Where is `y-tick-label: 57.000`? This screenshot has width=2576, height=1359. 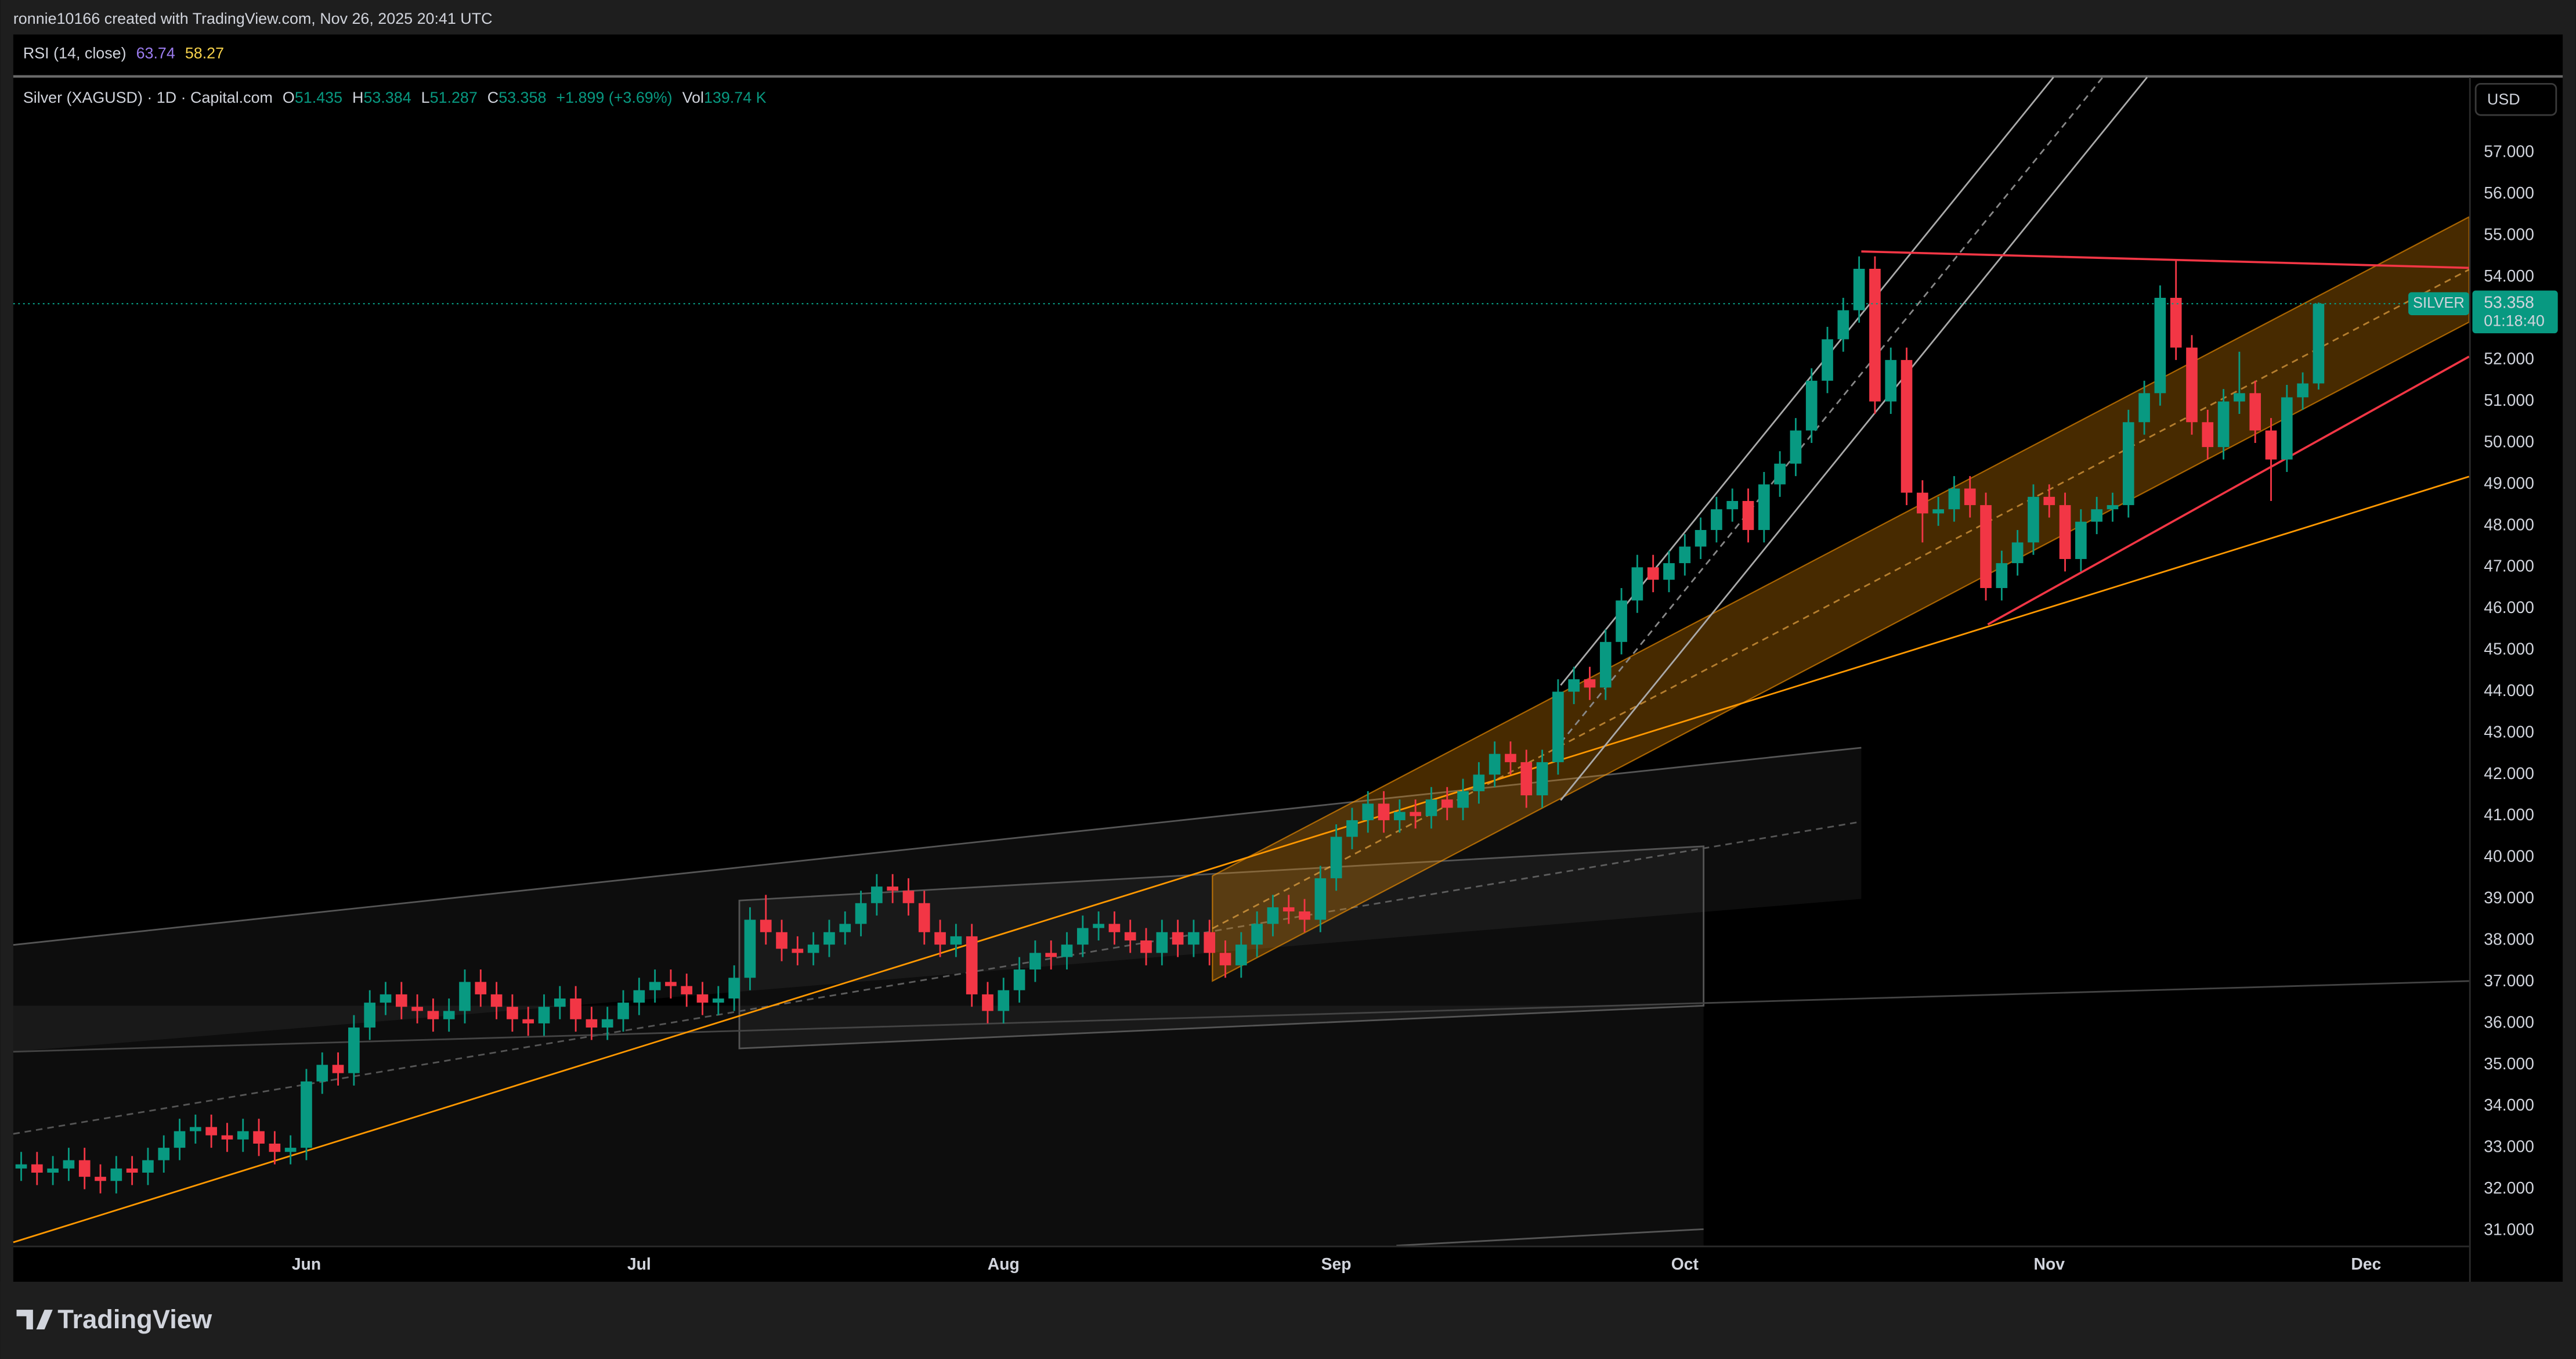
y-tick-label: 57.000 is located at coordinates (2509, 151).